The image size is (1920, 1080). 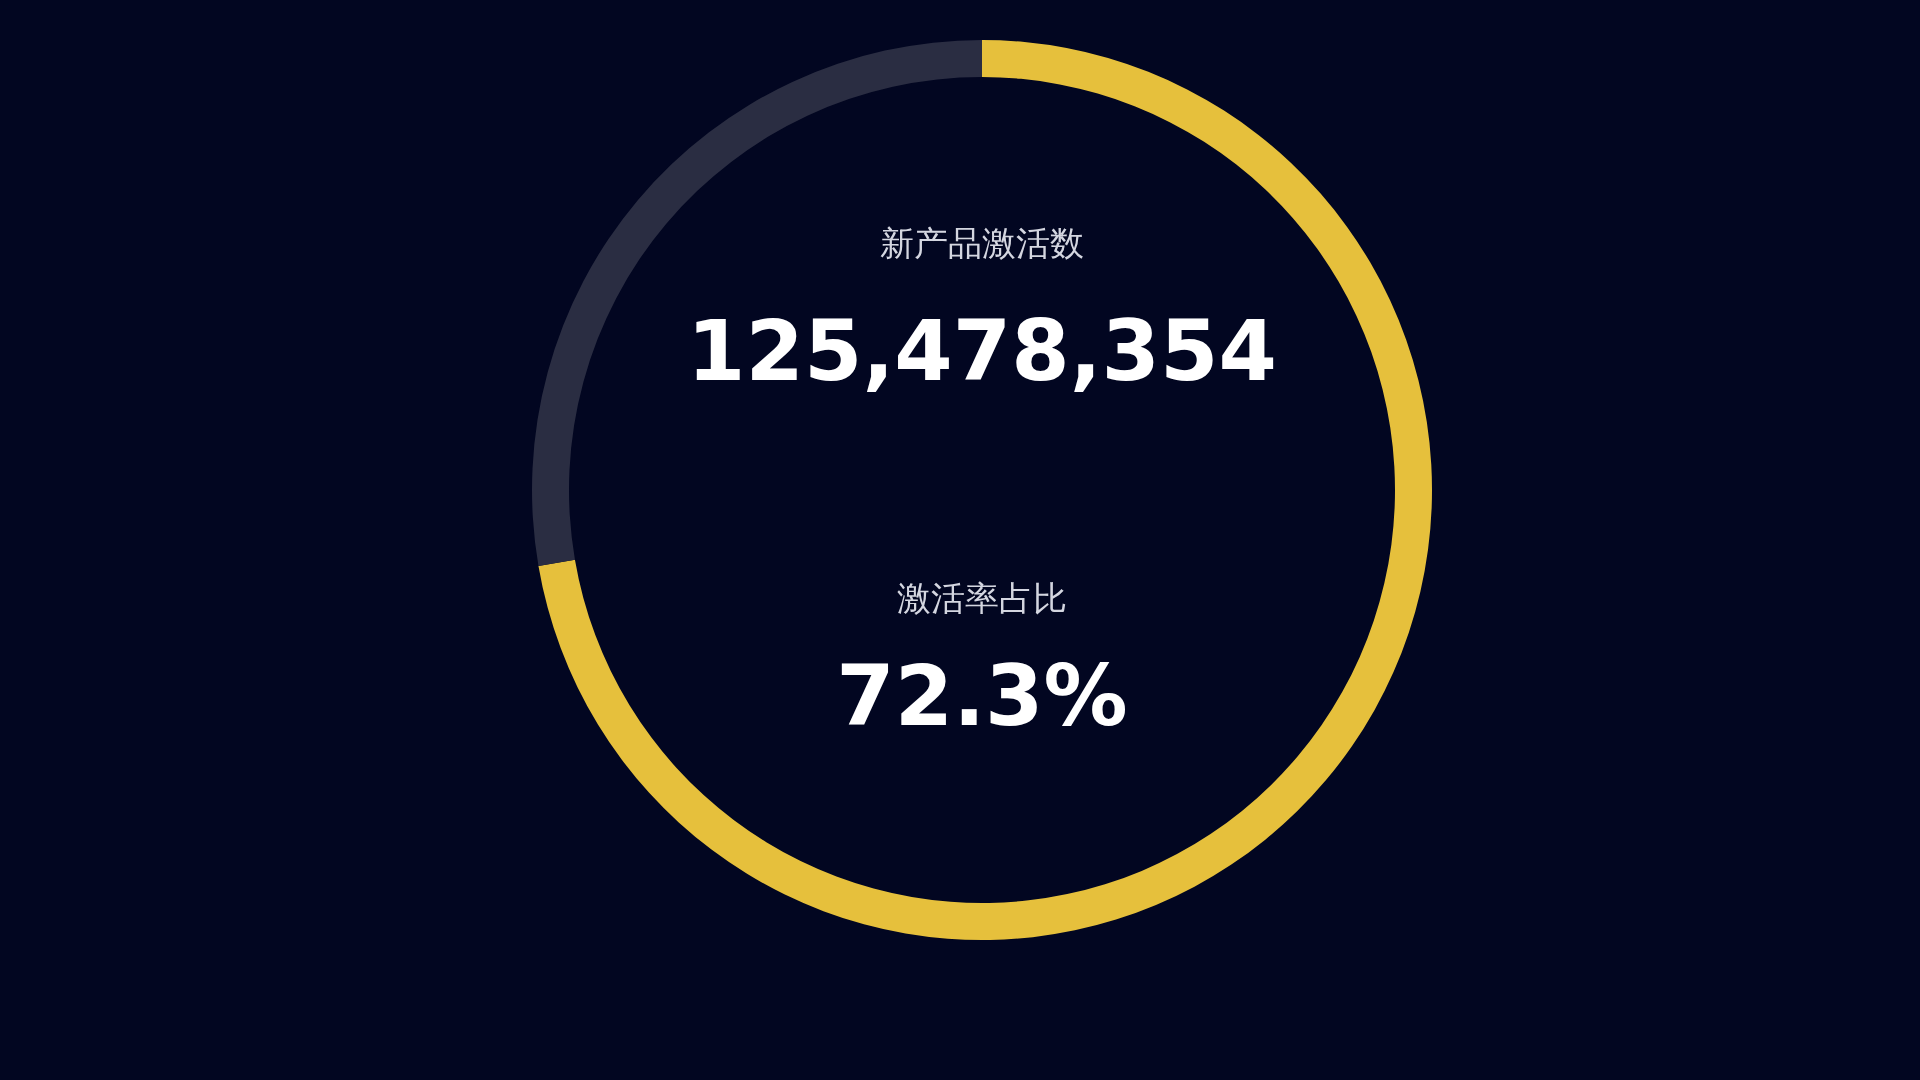 I want to click on text: 新产品激活数, so click(x=982, y=243).